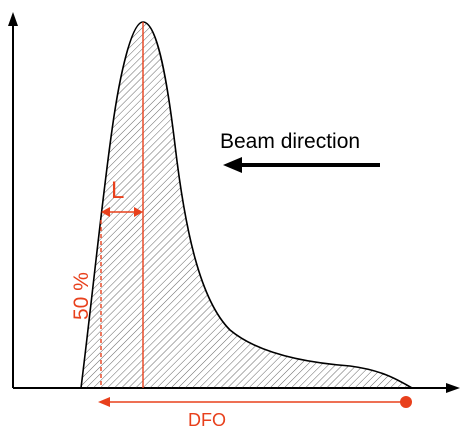 This screenshot has height=437, width=473. I want to click on fifty-percent-label: 50 %, so click(81, 296).